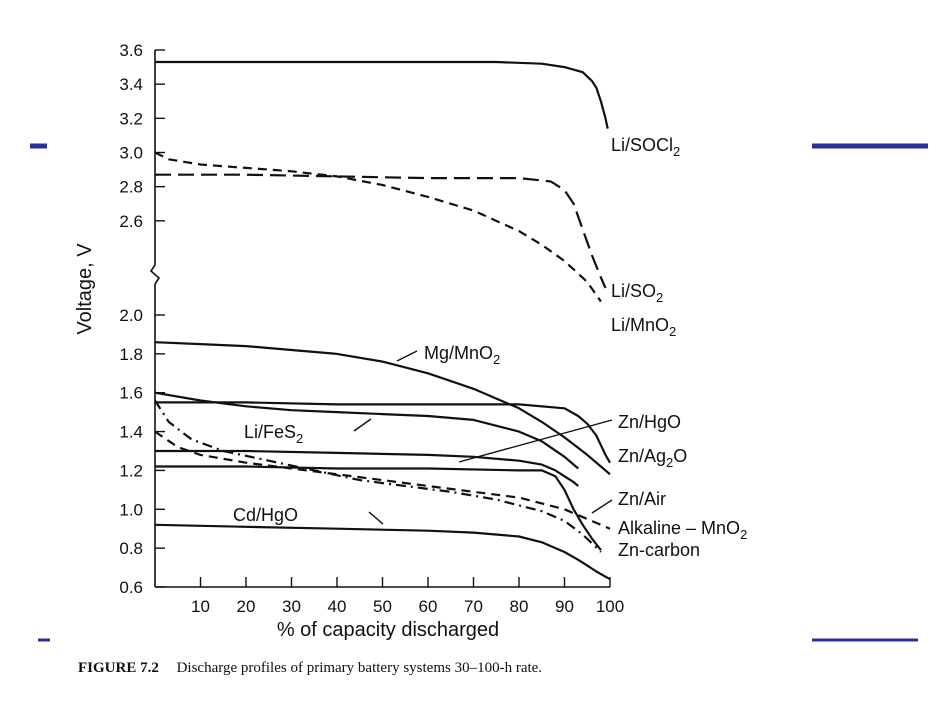  What do you see at coordinates (564, 606) in the screenshot?
I see `x-tick-label: 90` at bounding box center [564, 606].